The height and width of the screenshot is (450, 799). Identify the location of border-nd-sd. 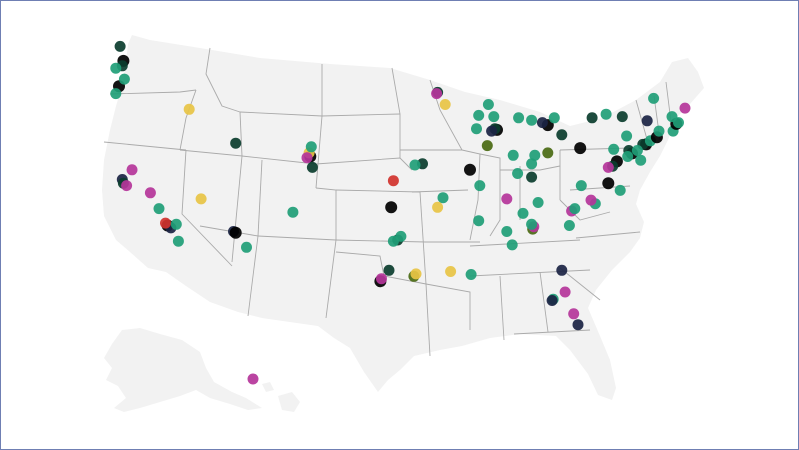
(361, 115).